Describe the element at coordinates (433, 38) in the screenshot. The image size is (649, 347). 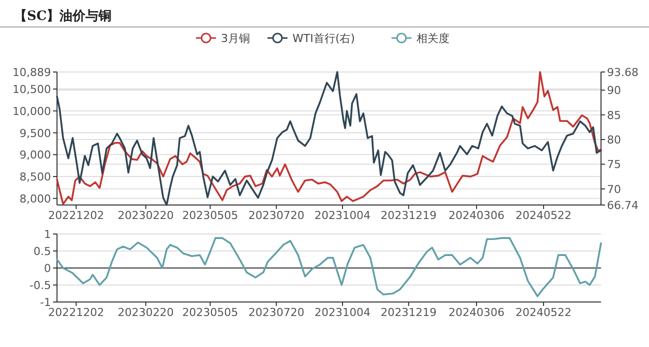
I see `legend-label: 相关度` at that location.